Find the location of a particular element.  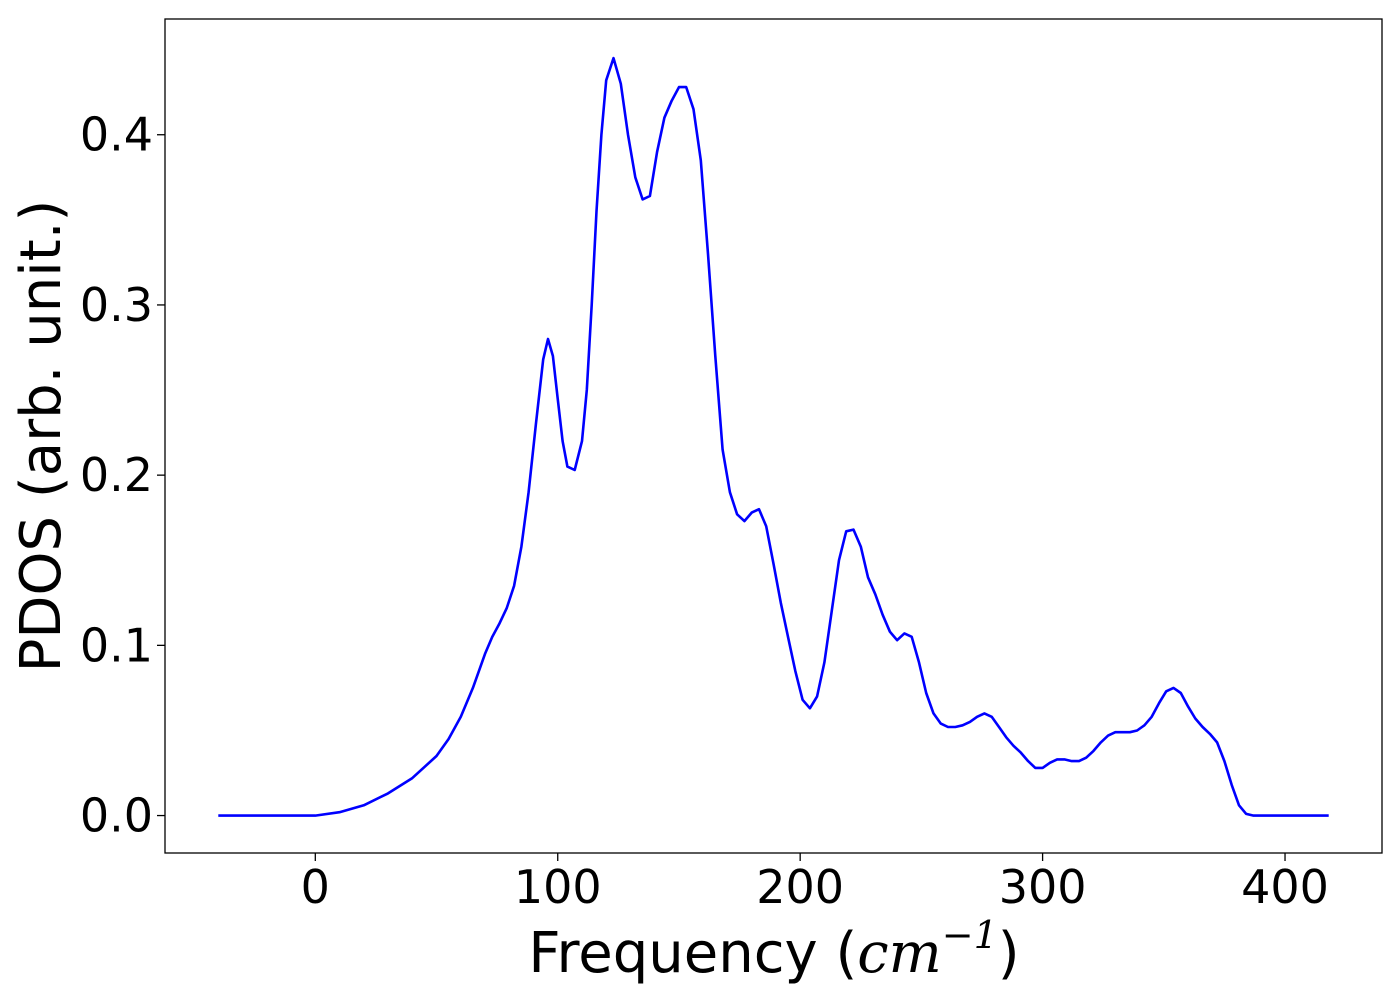

x-tick-label: 100 is located at coordinates (558, 887).